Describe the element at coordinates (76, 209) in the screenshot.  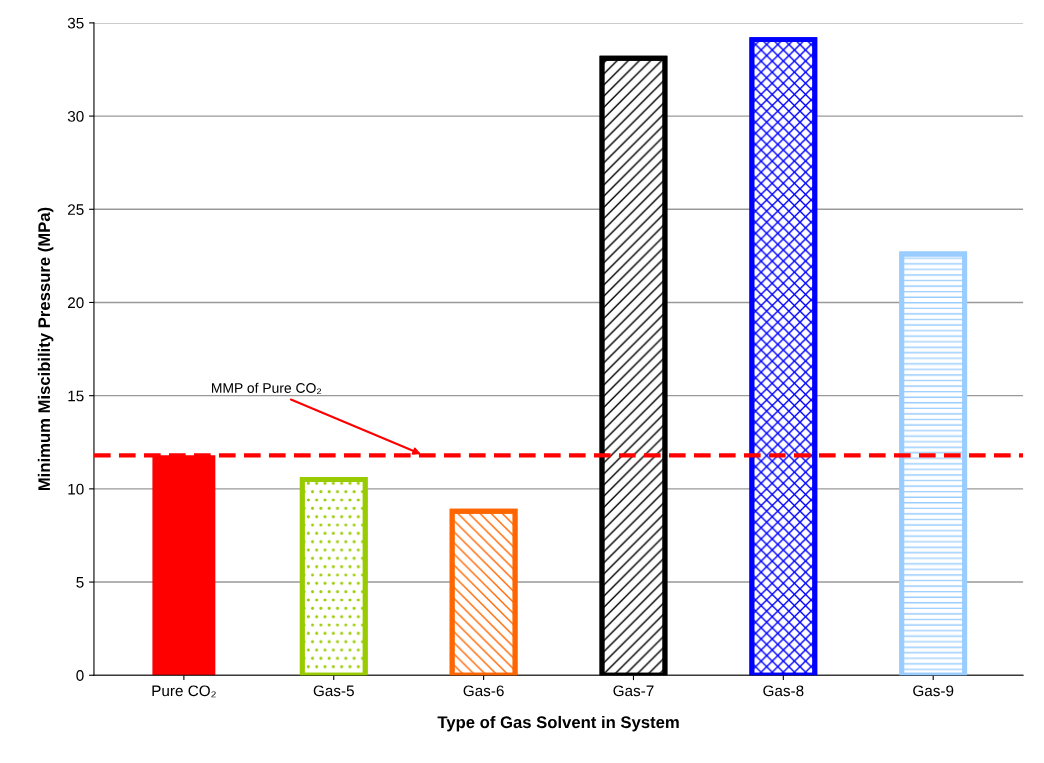
I see `y-tick-label: 25` at that location.